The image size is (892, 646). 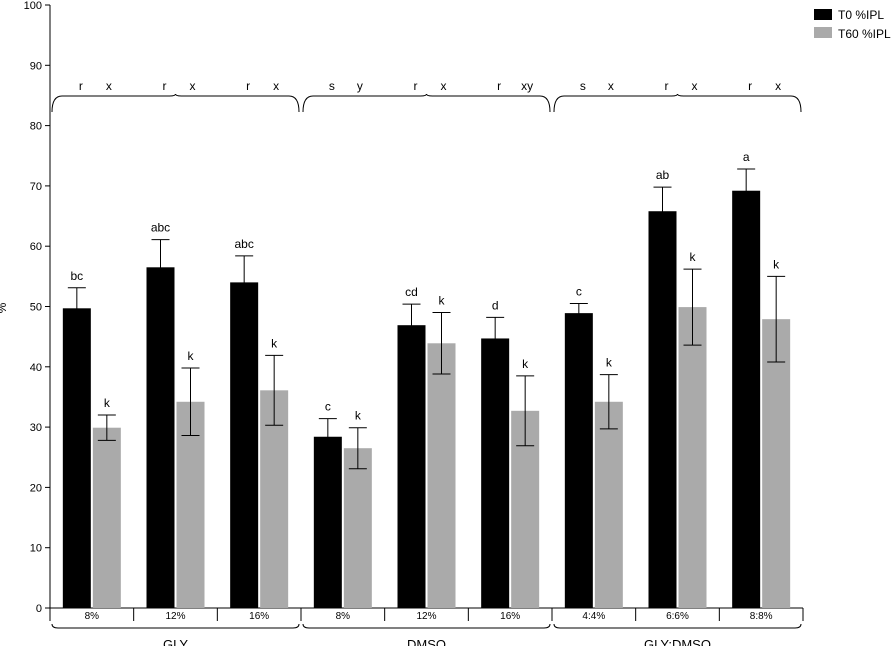 I want to click on y-tick-label: 40, so click(x=36, y=368).